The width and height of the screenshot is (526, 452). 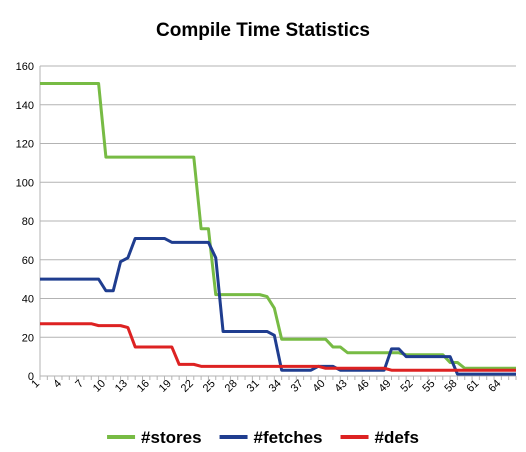 What do you see at coordinates (25, 106) in the screenshot?
I see `y-tick-label: 140` at bounding box center [25, 106].